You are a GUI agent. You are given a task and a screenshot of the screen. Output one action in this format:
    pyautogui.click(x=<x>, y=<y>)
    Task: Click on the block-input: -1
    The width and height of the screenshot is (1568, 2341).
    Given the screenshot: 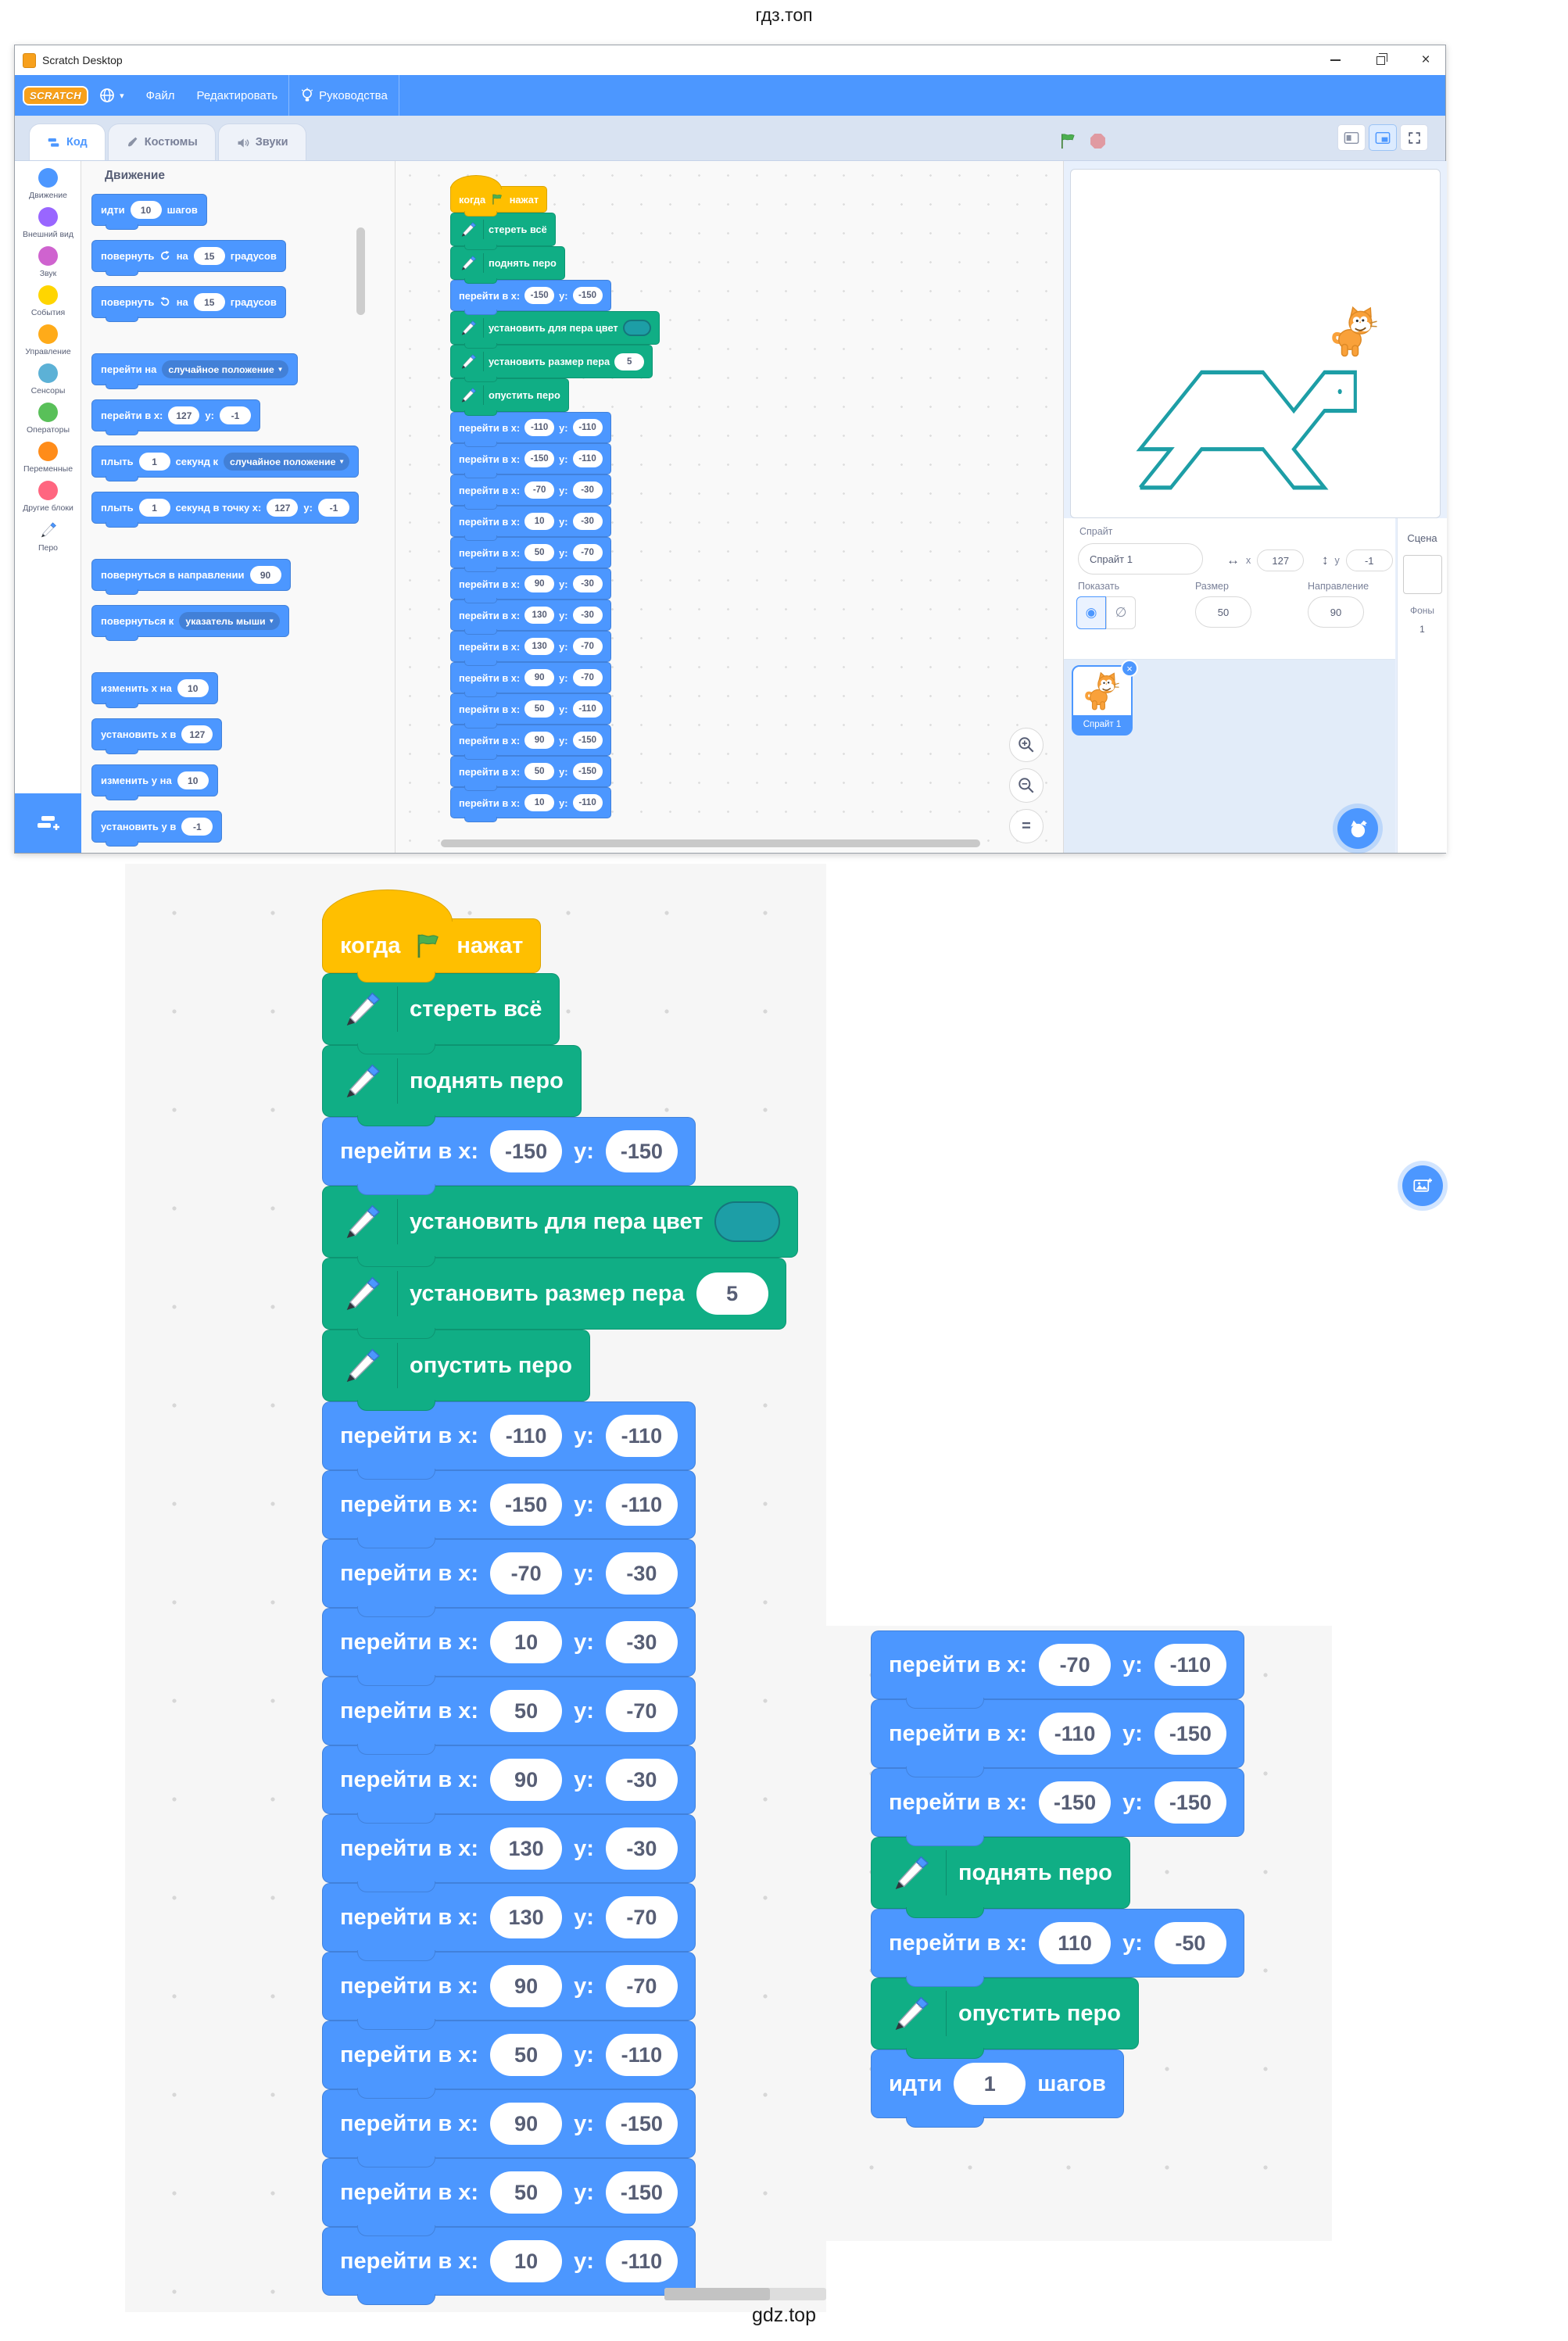 What is the action you would take?
    pyautogui.click(x=197, y=827)
    